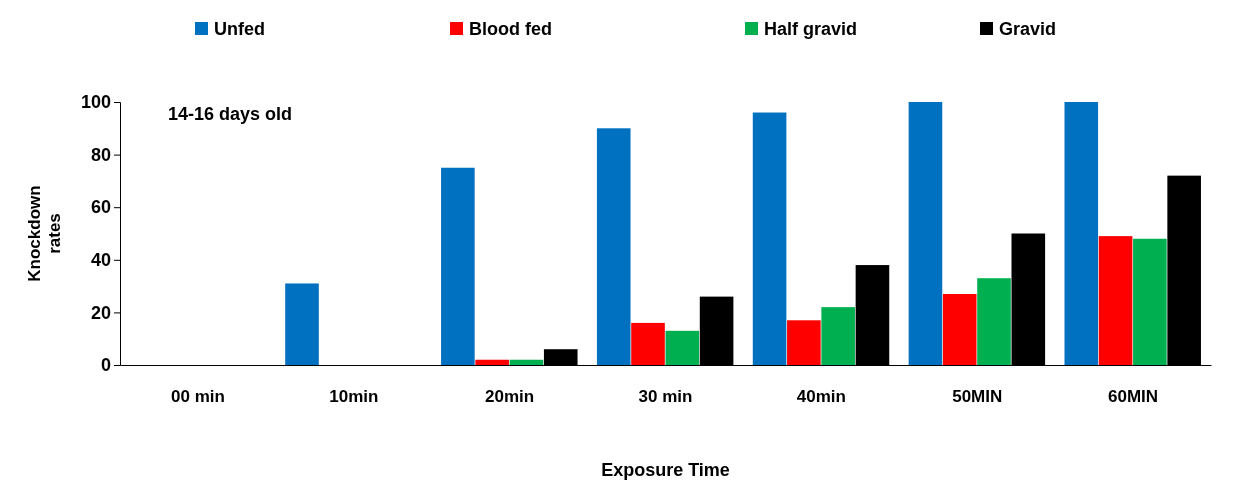 This screenshot has width=1241, height=487. What do you see at coordinates (977, 396) in the screenshot?
I see `x-tick-label: 50MIN` at bounding box center [977, 396].